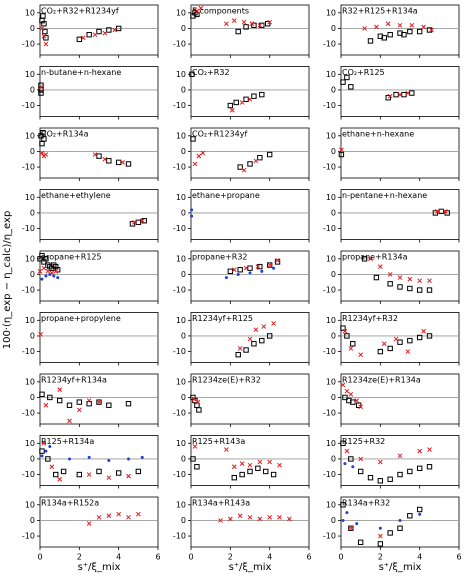 This screenshot has height=576, width=474. I want to click on panel-title: R125+R134a, so click(67, 441).